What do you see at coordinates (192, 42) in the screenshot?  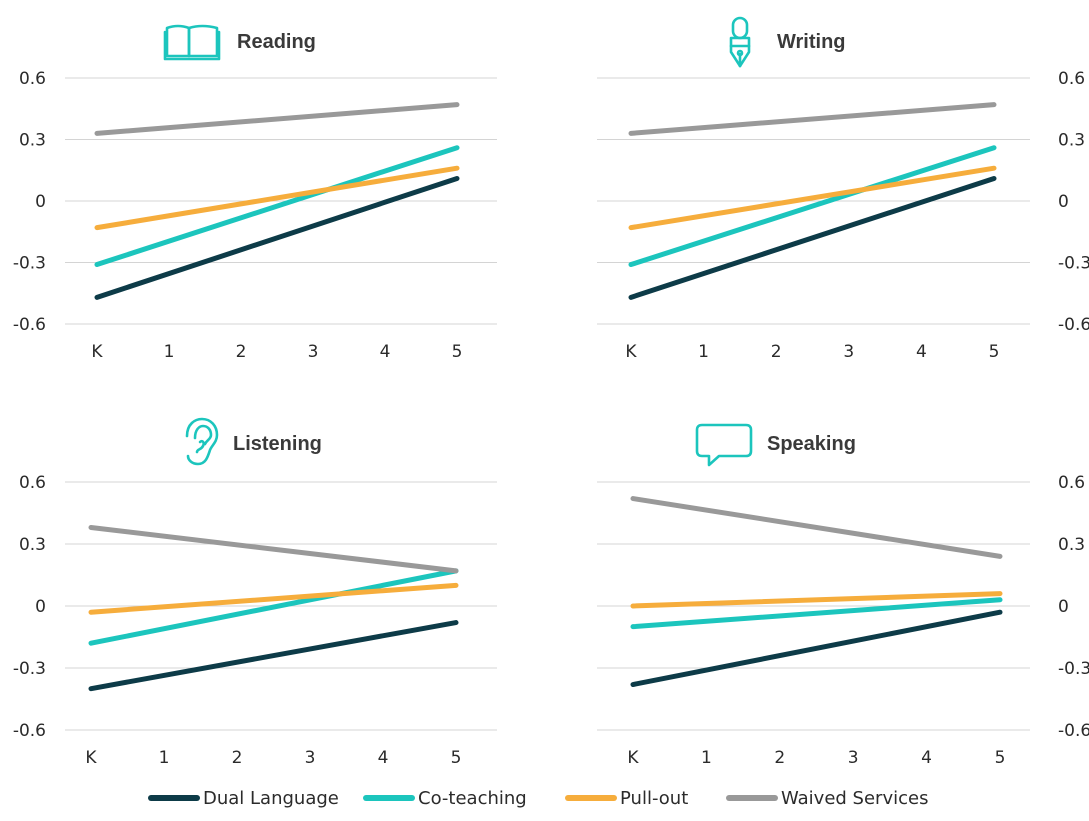 I see `book-icon` at bounding box center [192, 42].